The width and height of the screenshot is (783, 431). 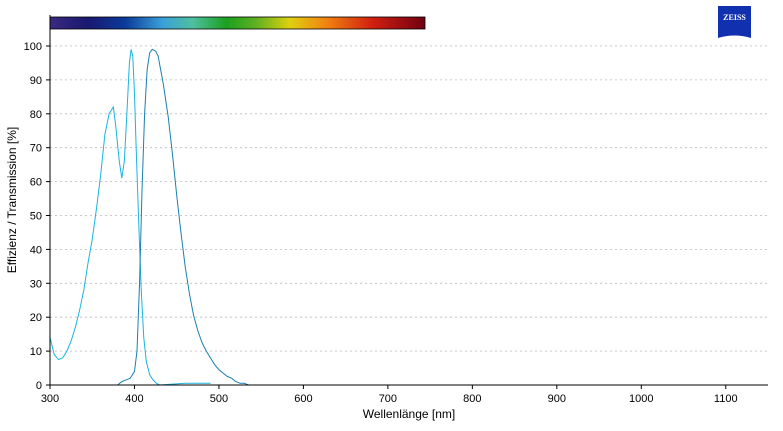 What do you see at coordinates (36, 284) in the screenshot?
I see `y-tick-label: 30` at bounding box center [36, 284].